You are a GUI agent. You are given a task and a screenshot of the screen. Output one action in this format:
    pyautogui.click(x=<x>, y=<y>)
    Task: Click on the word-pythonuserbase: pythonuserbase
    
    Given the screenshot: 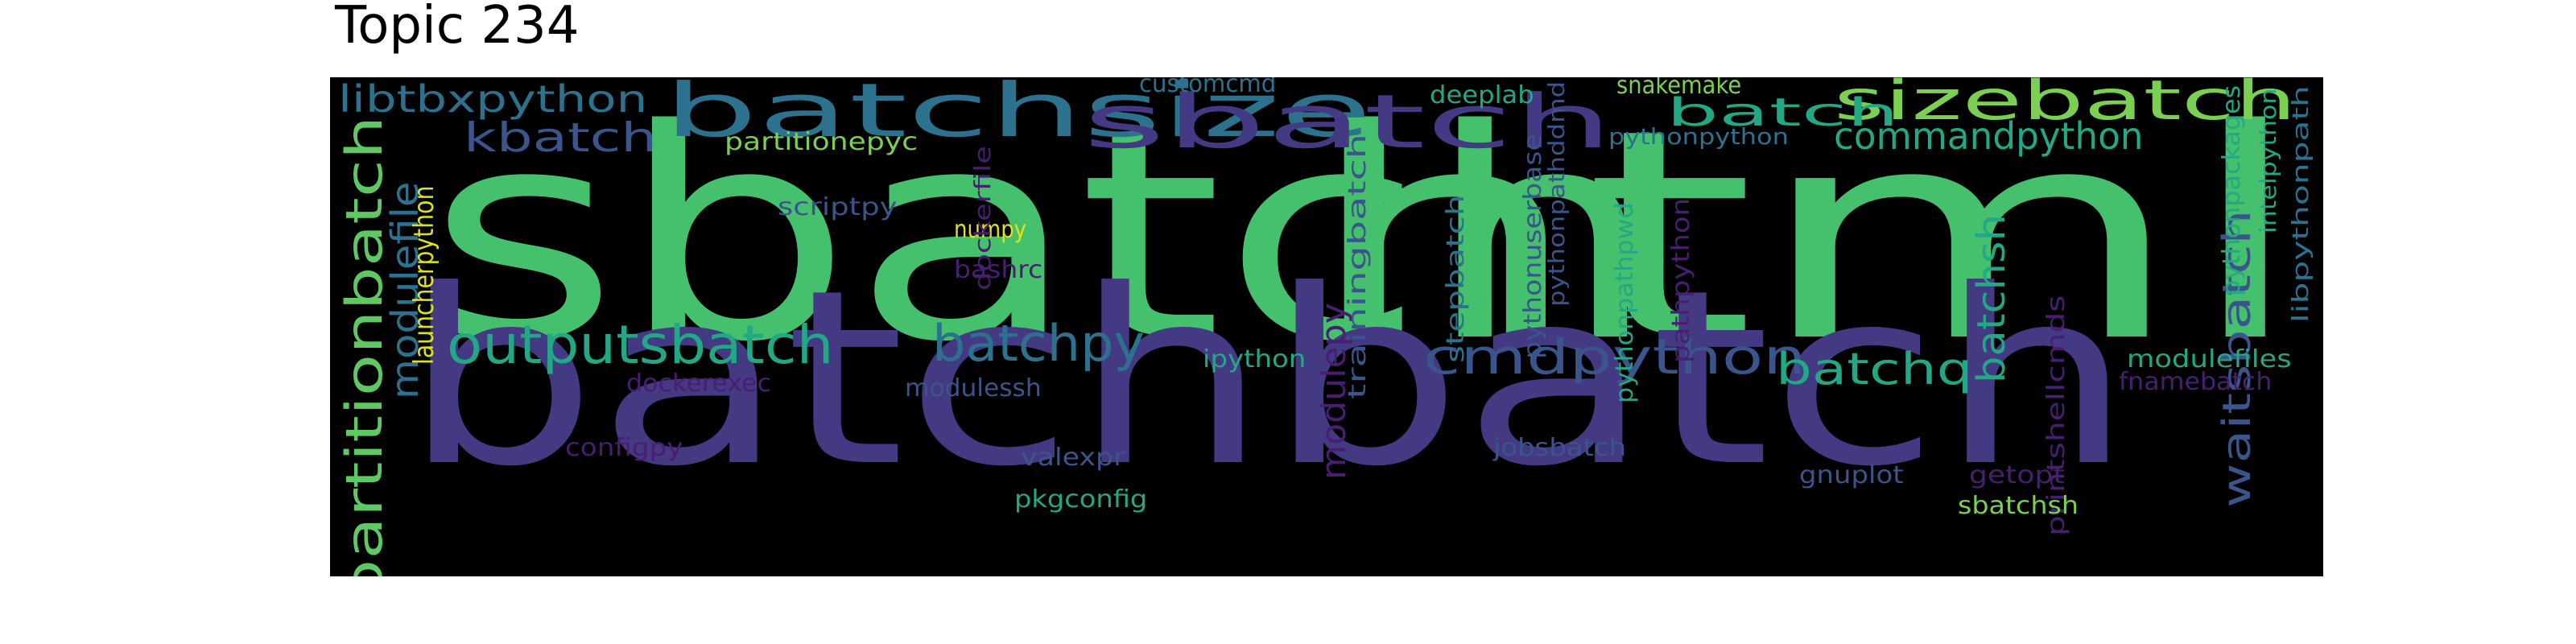 What is the action you would take?
    pyautogui.click(x=1533, y=246)
    